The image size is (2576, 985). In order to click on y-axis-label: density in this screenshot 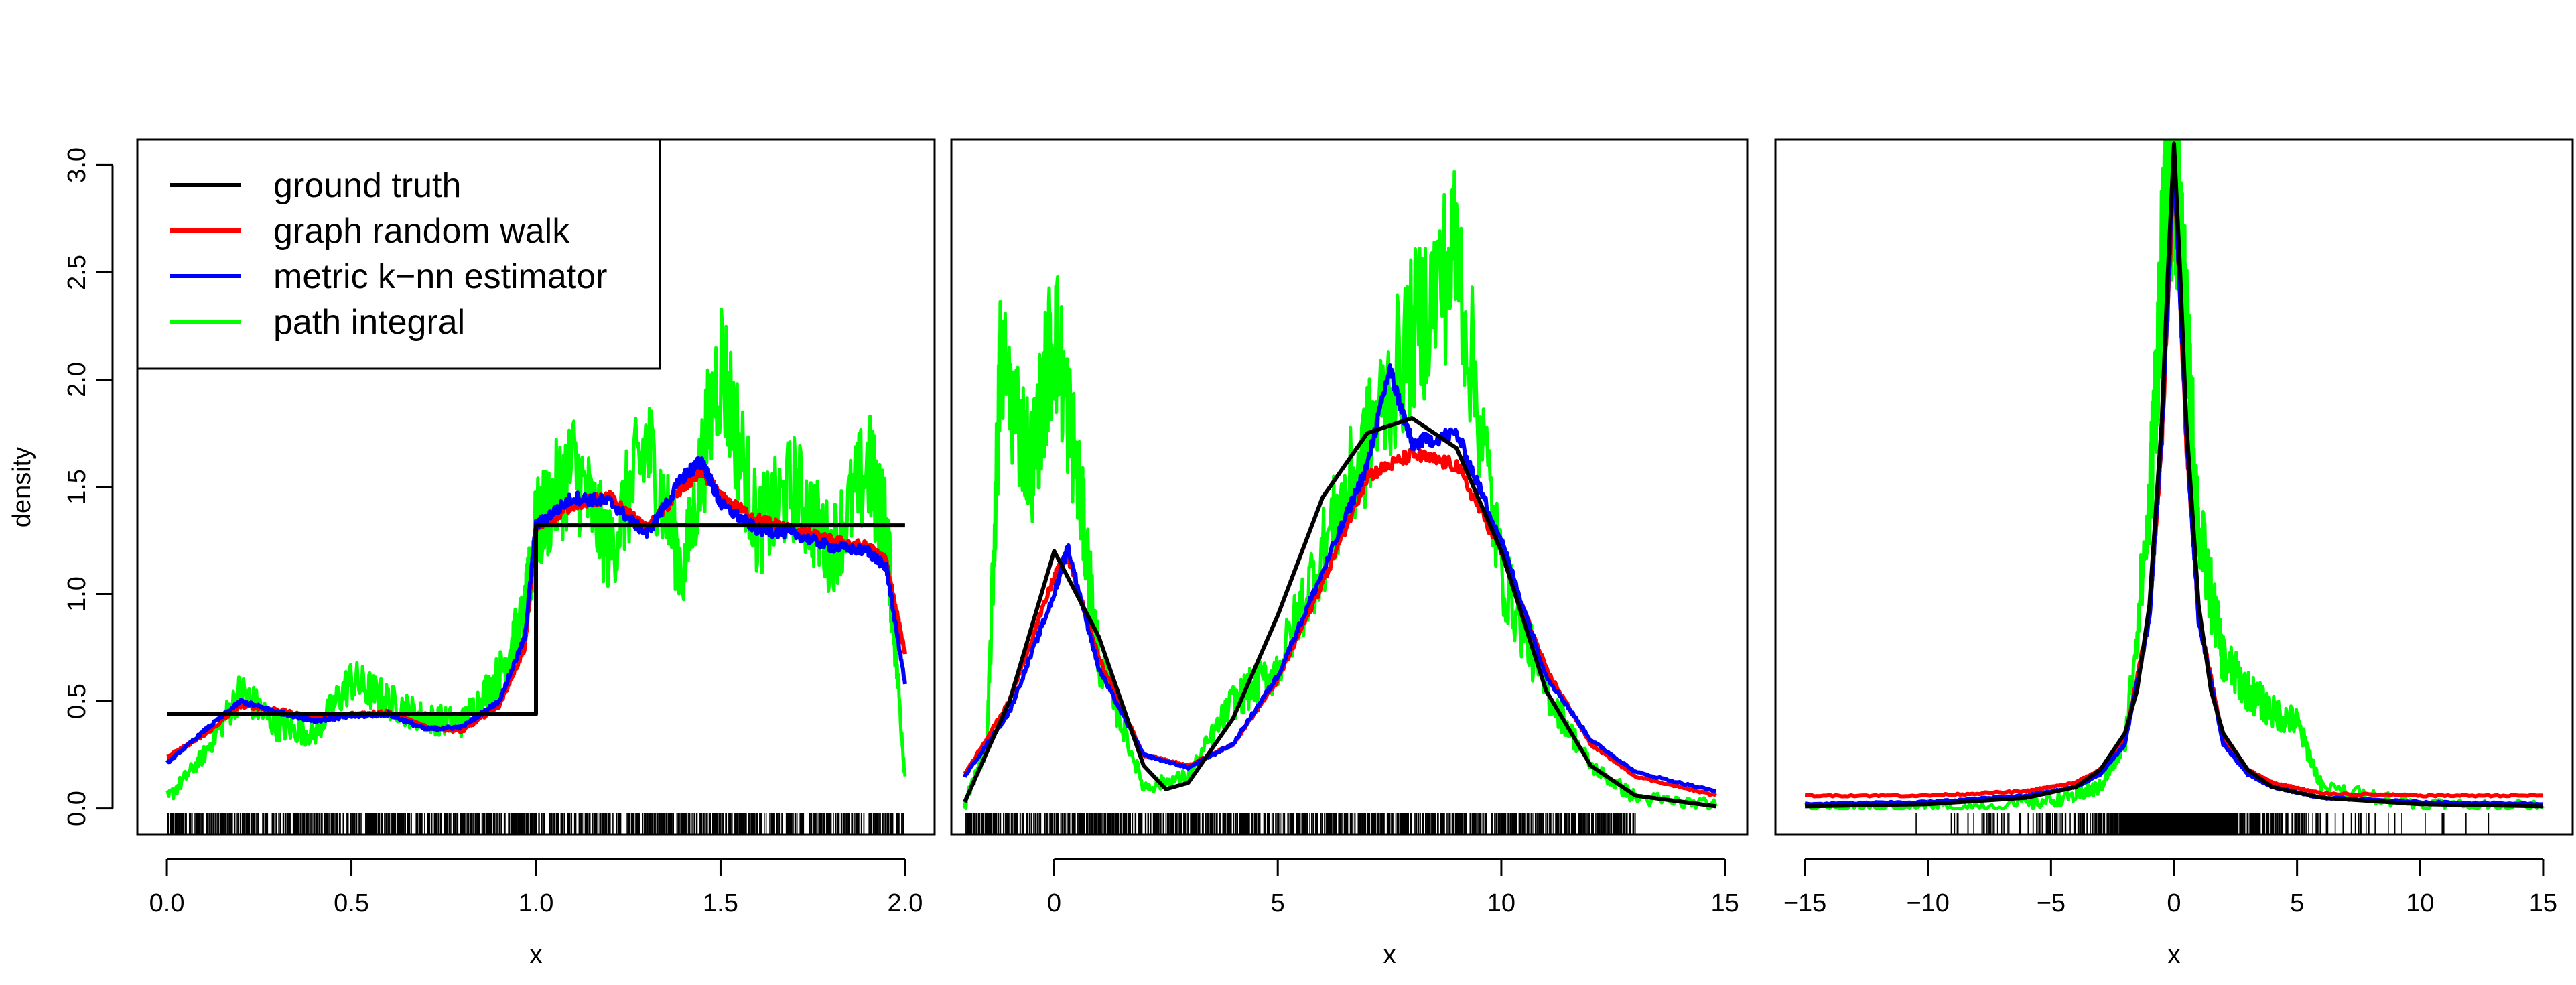, I will do `click(22, 487)`.